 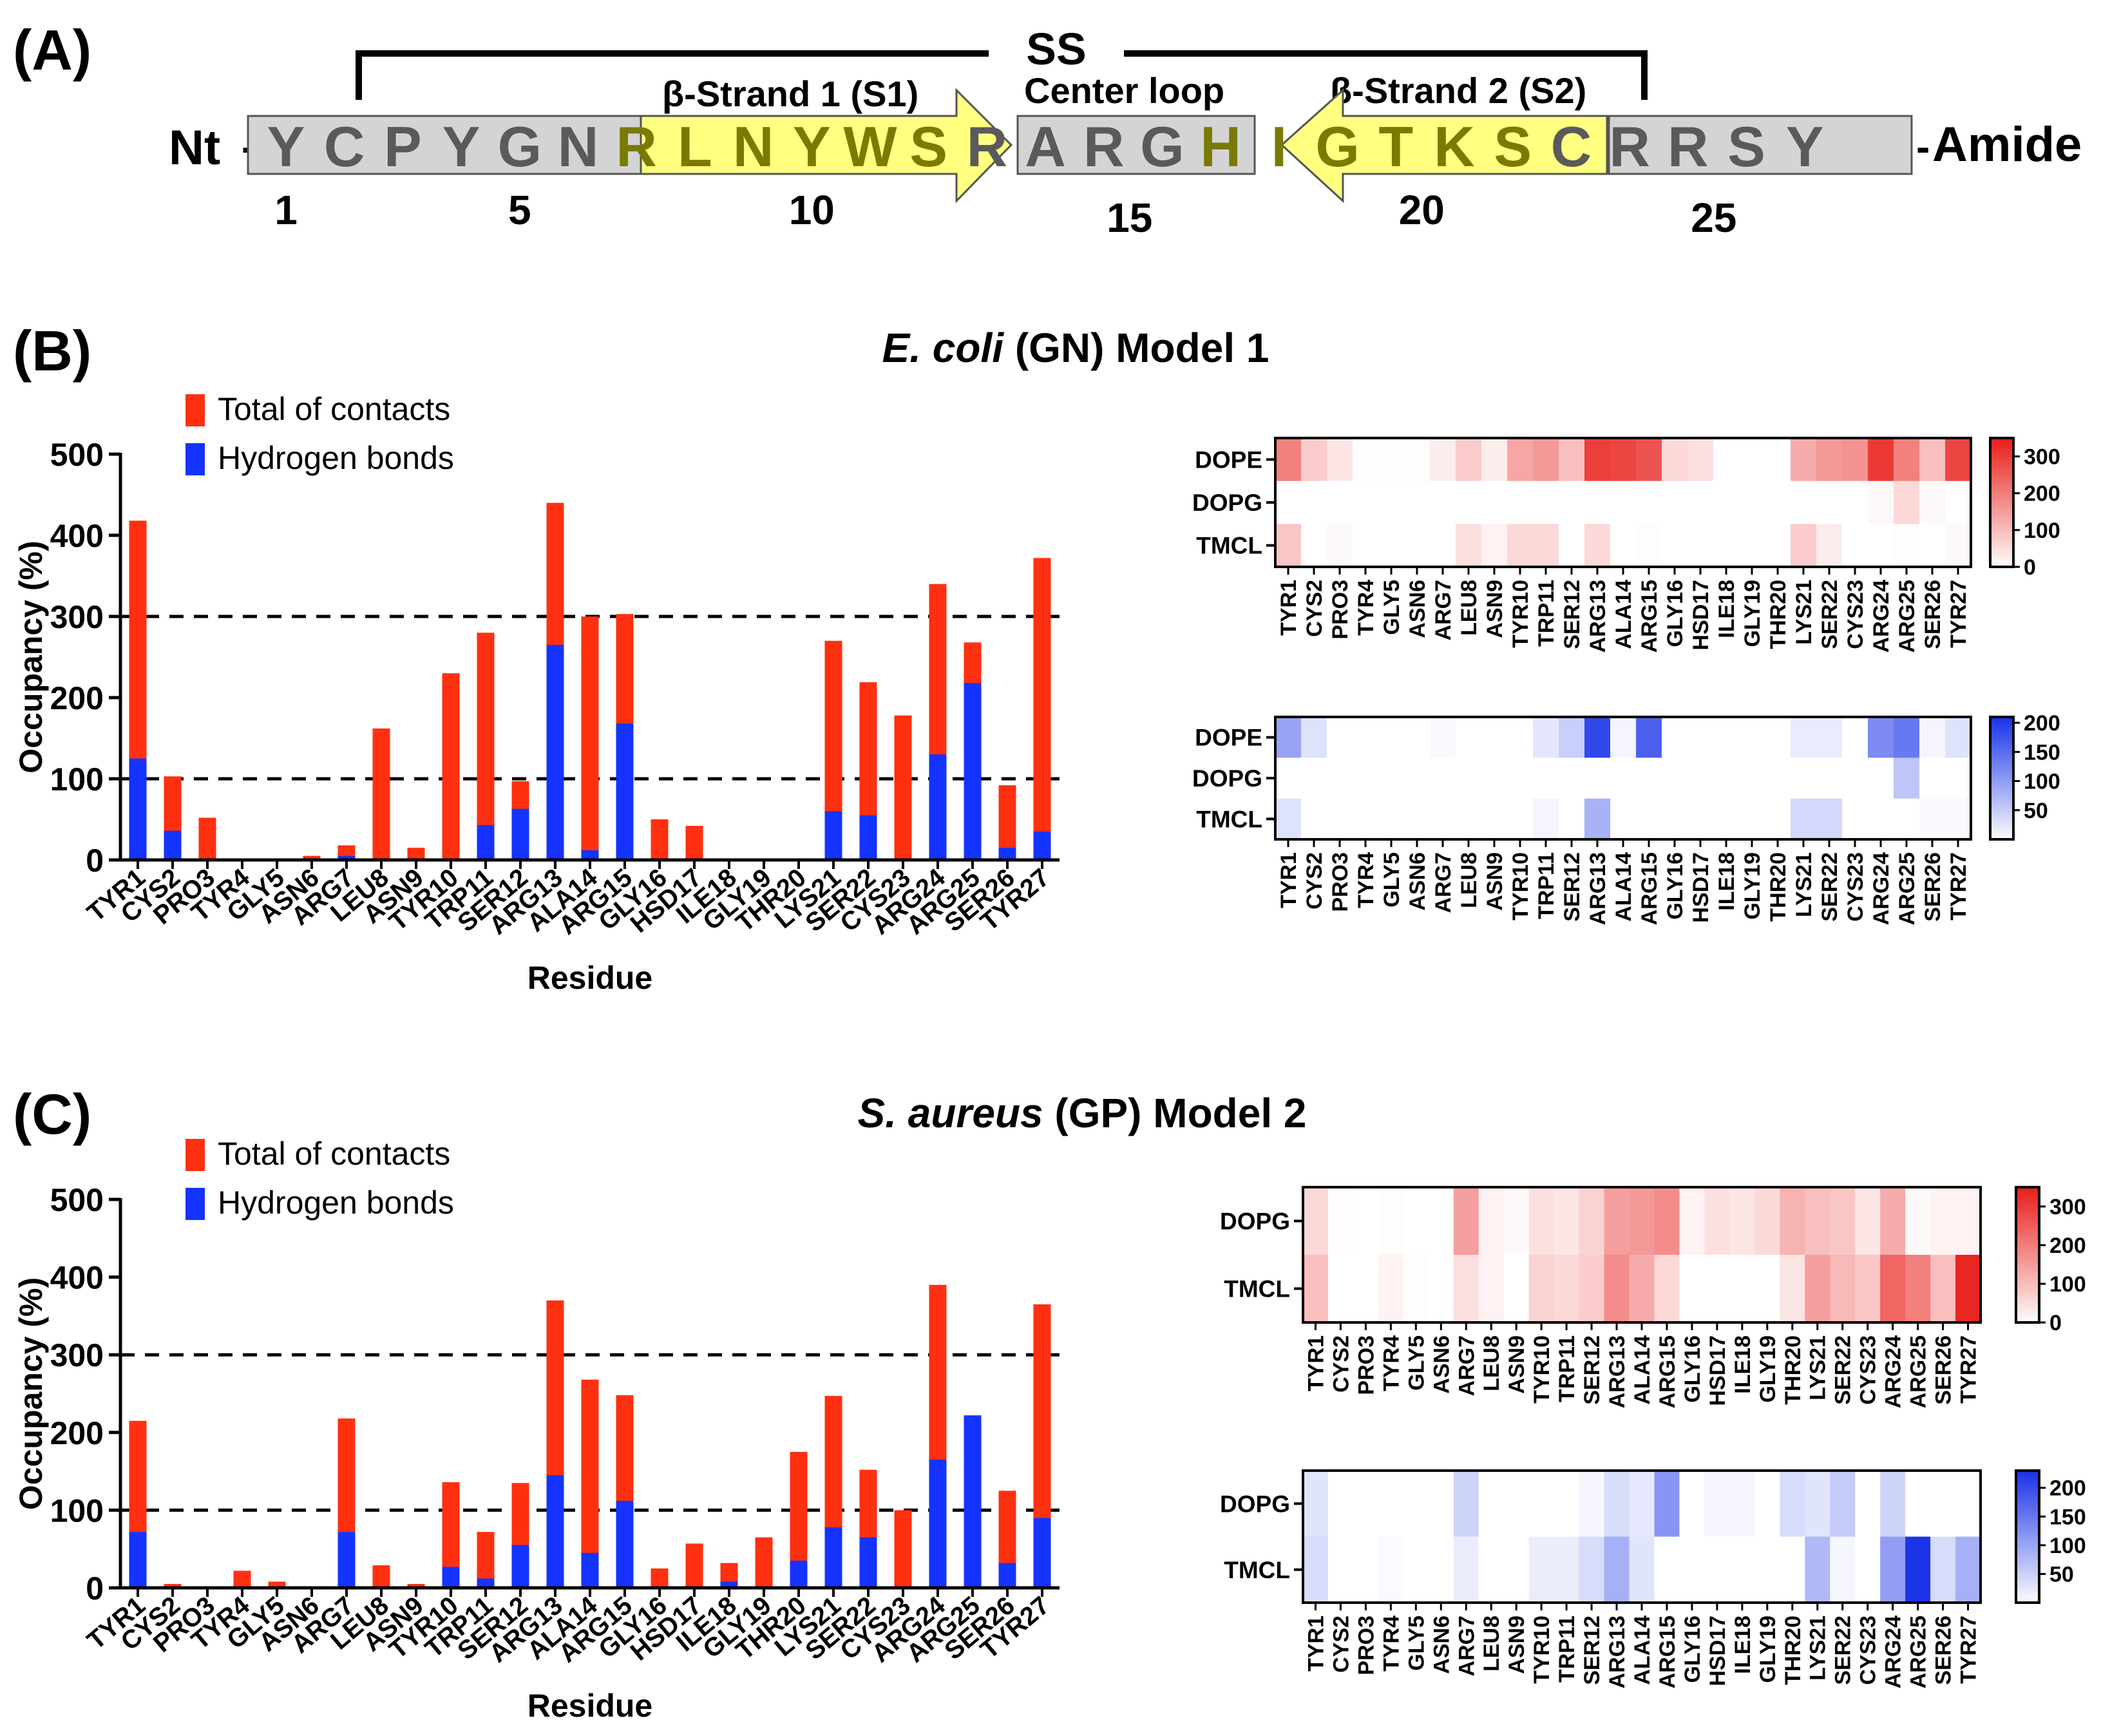 What do you see at coordinates (1943, 1505) in the screenshot?
I see `heat-cell-DOPG-SER26` at bounding box center [1943, 1505].